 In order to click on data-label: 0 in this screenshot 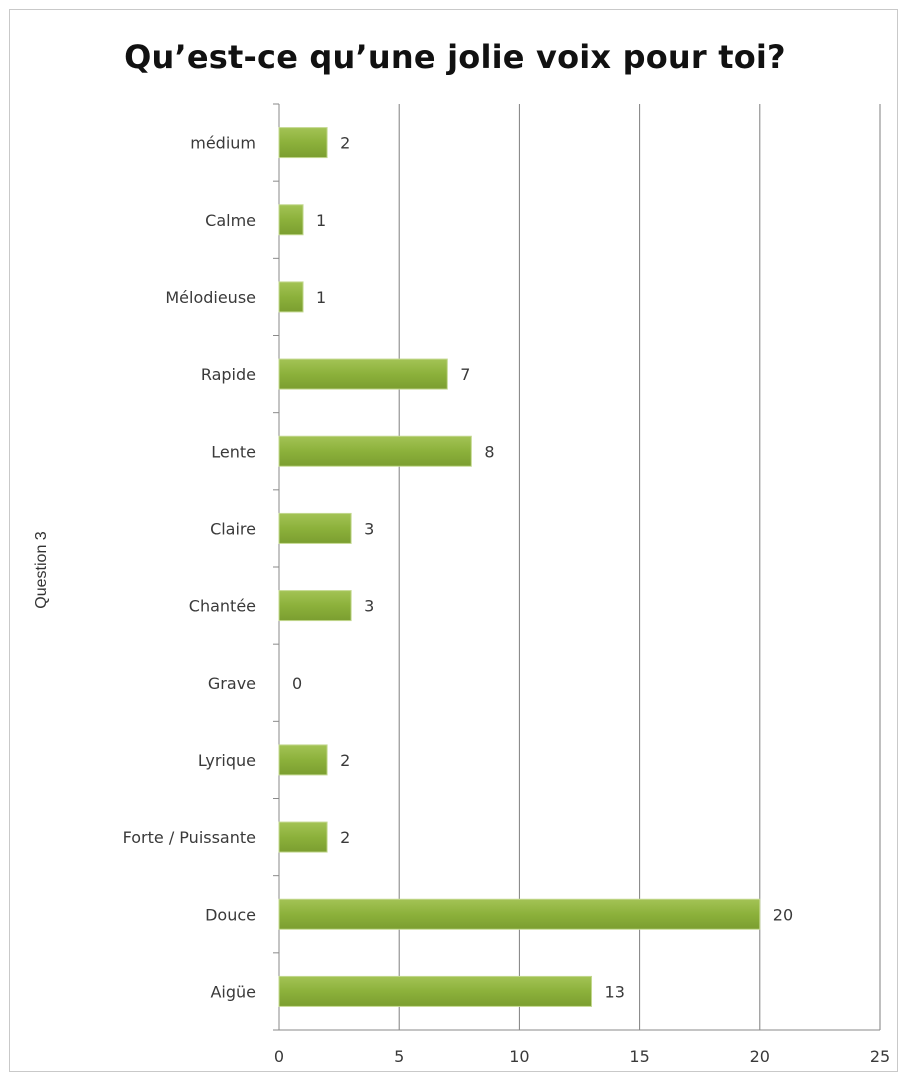, I will do `click(297, 683)`.